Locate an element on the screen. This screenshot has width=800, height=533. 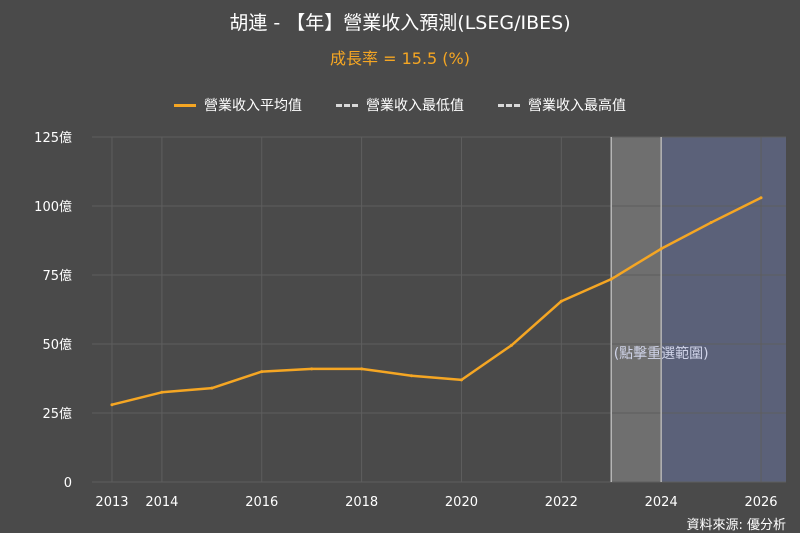
legend-label: 營業收入平均值 is located at coordinates (253, 106).